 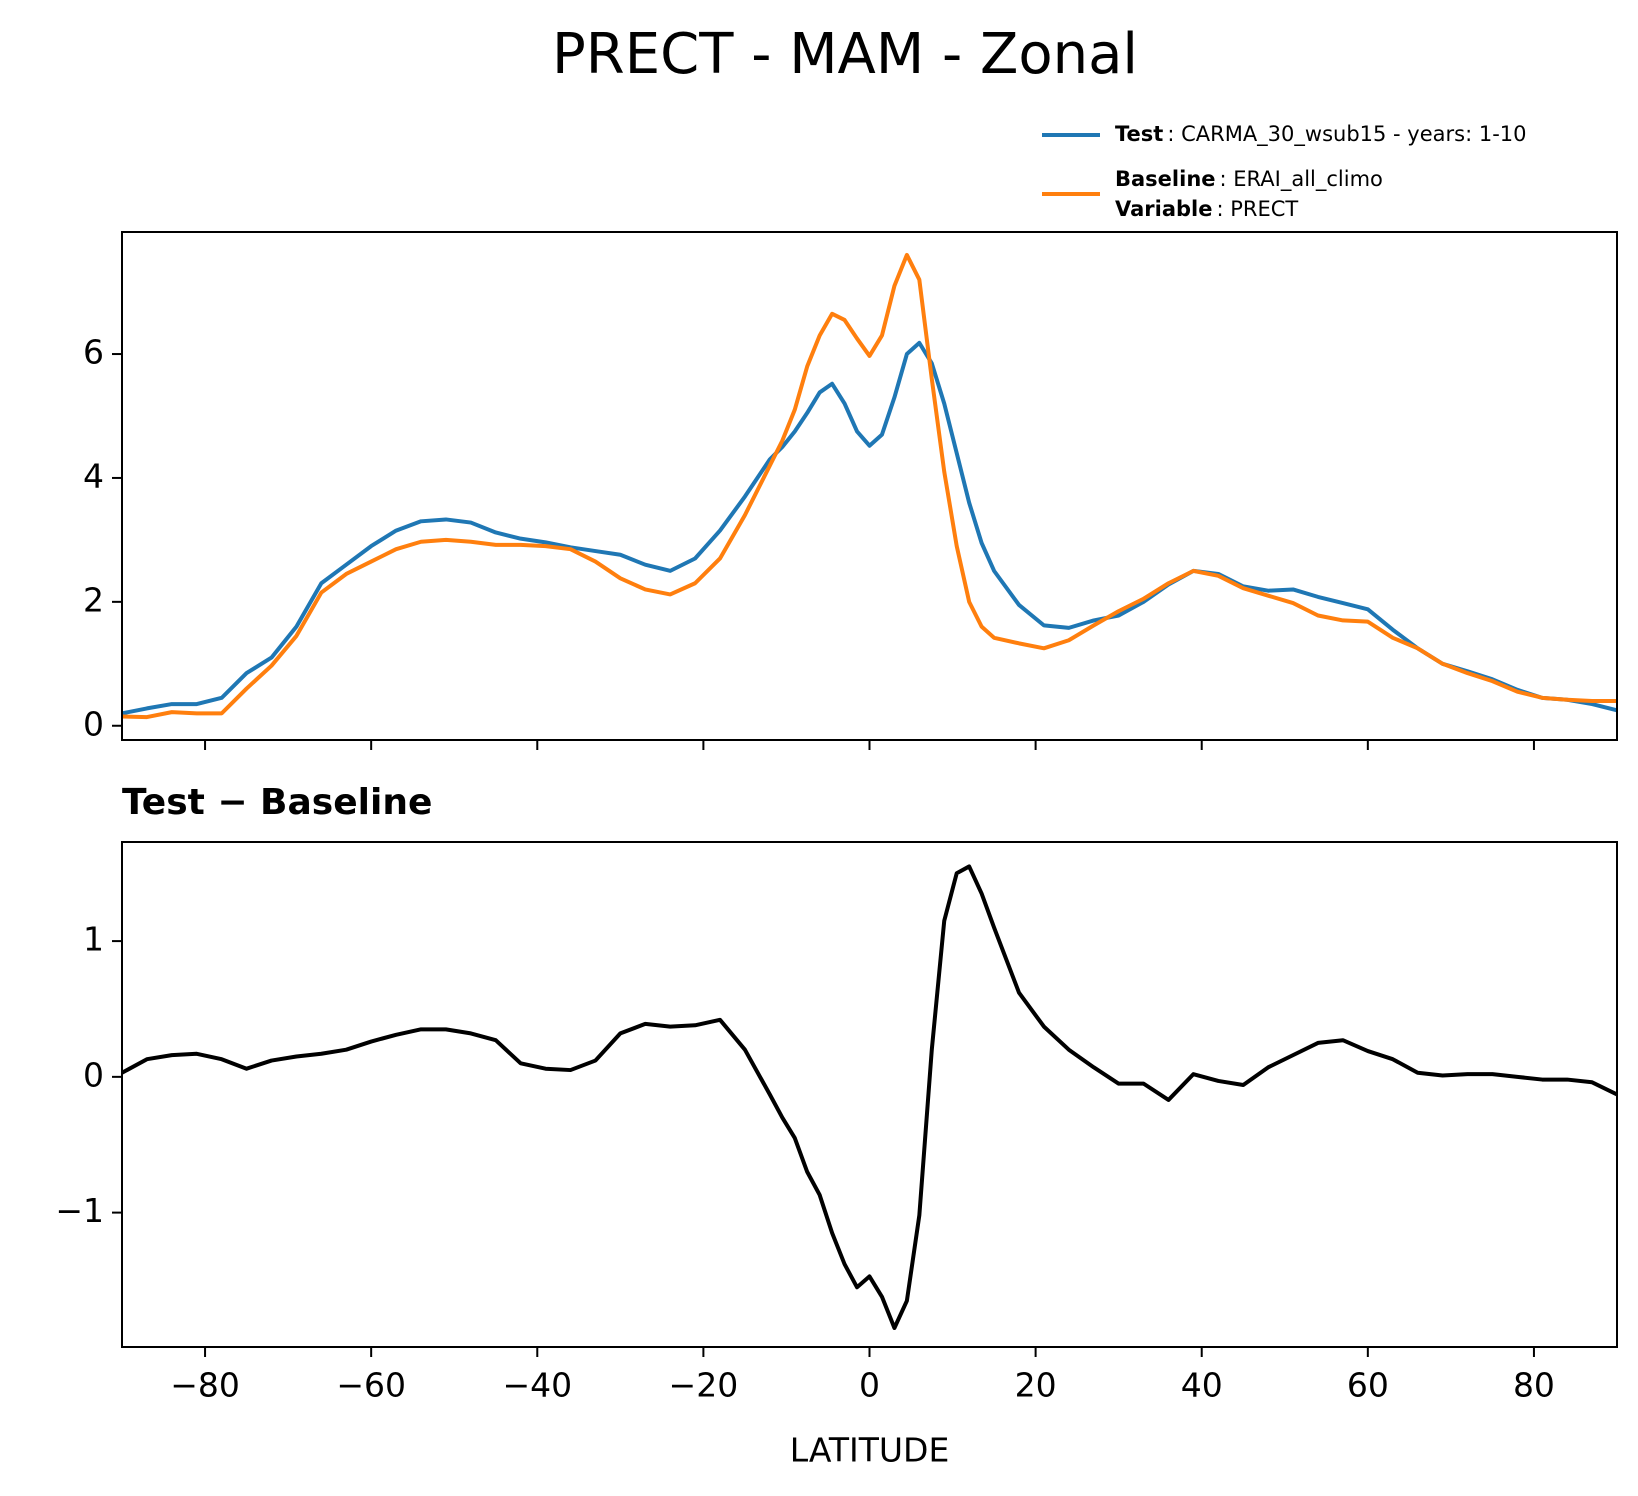 I want to click on y-tick-label: 2, so click(x=93, y=599).